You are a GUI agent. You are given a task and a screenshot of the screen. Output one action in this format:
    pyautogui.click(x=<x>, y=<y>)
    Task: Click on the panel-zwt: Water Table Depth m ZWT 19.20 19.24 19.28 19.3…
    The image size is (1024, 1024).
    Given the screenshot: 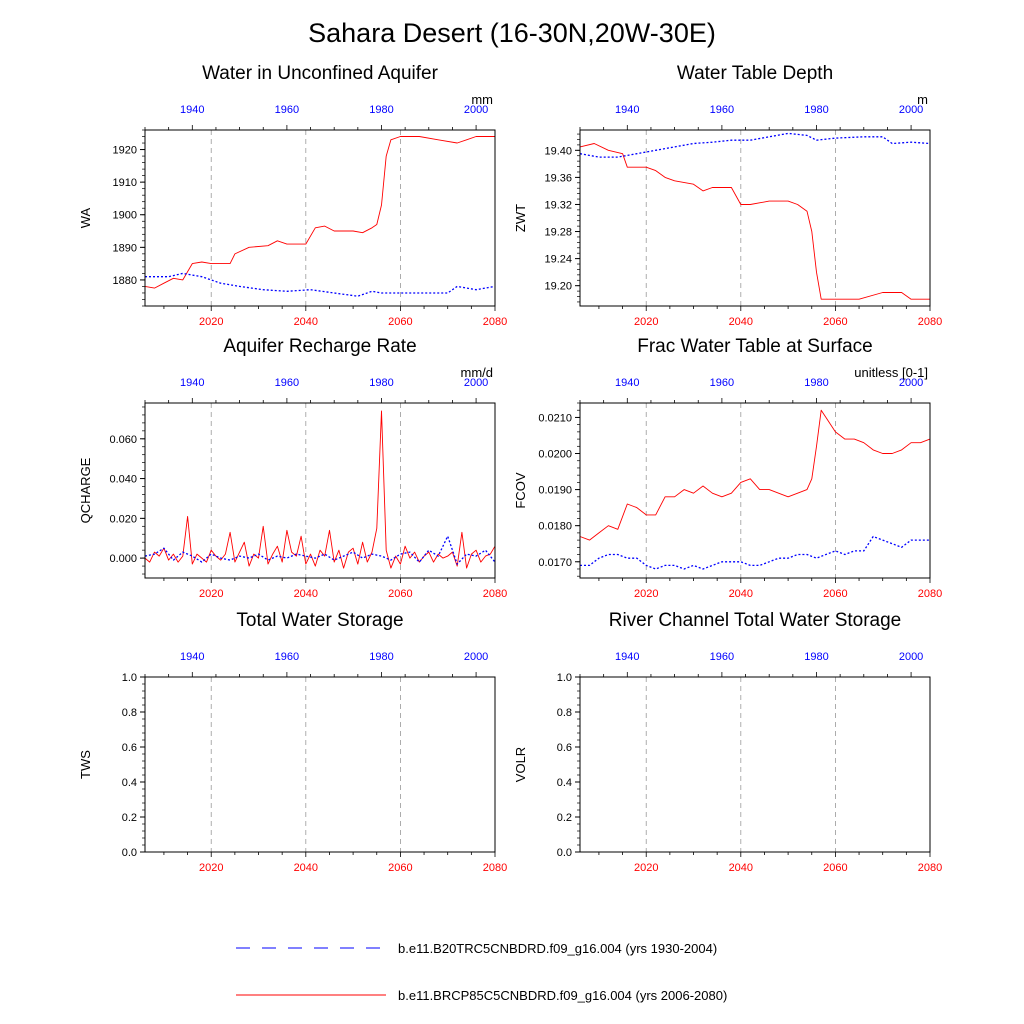 What is the action you would take?
    pyautogui.click(x=727, y=195)
    